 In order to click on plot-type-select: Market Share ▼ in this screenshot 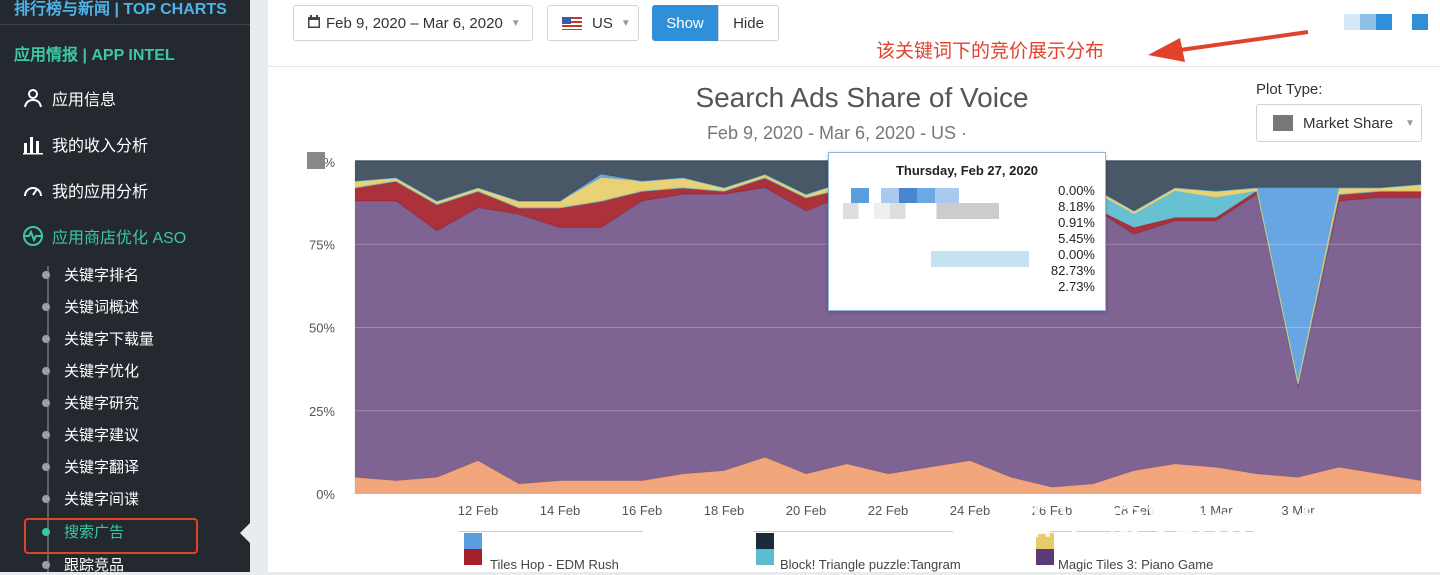, I will do `click(1339, 123)`.